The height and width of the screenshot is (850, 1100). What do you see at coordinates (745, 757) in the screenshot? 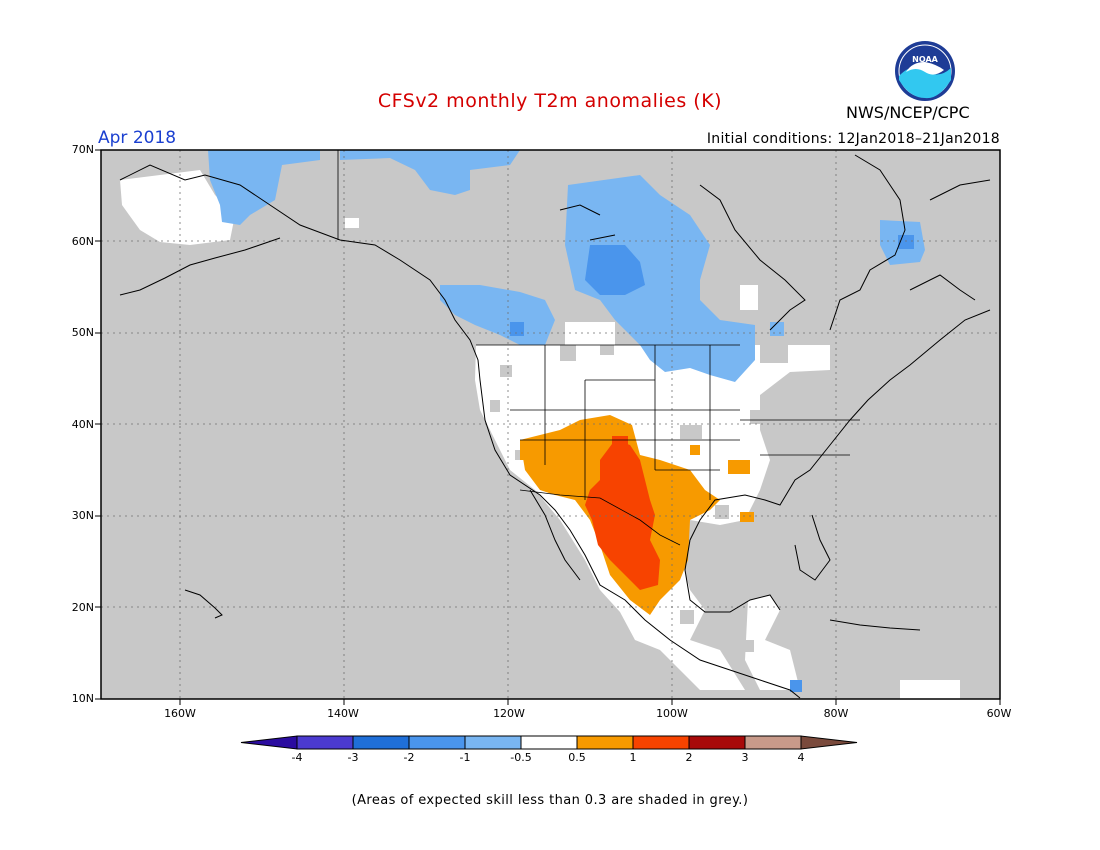
I see `colorbar-label: 3` at bounding box center [745, 757].